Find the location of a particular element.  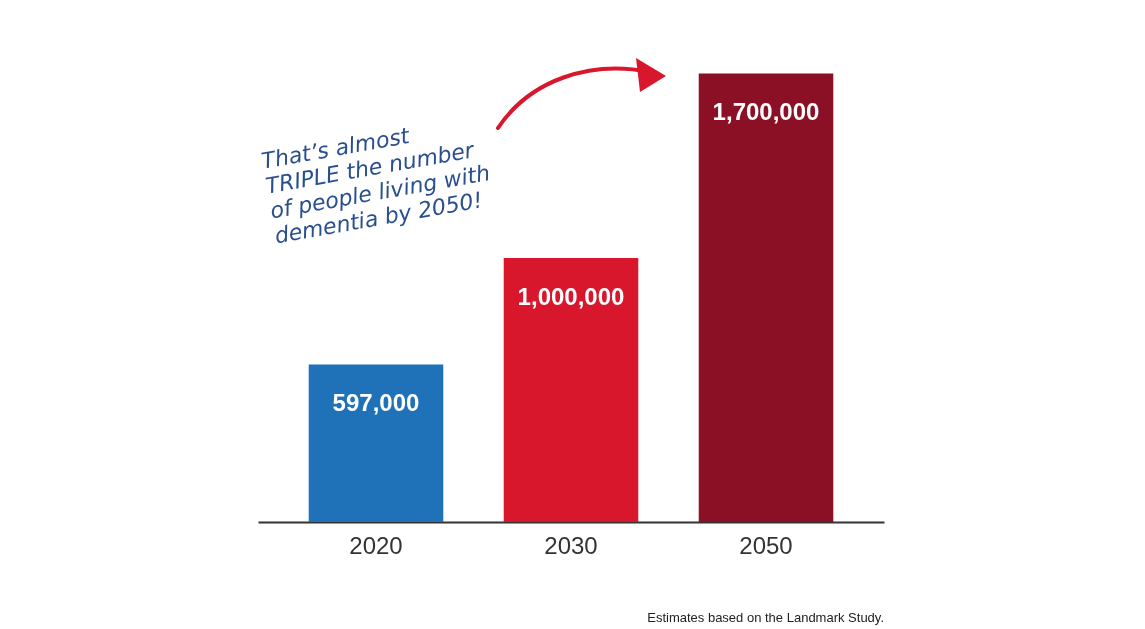

annotation: That’s almost TRIPLE the number of people living with dementia by 2050! is located at coordinates (375, 185).